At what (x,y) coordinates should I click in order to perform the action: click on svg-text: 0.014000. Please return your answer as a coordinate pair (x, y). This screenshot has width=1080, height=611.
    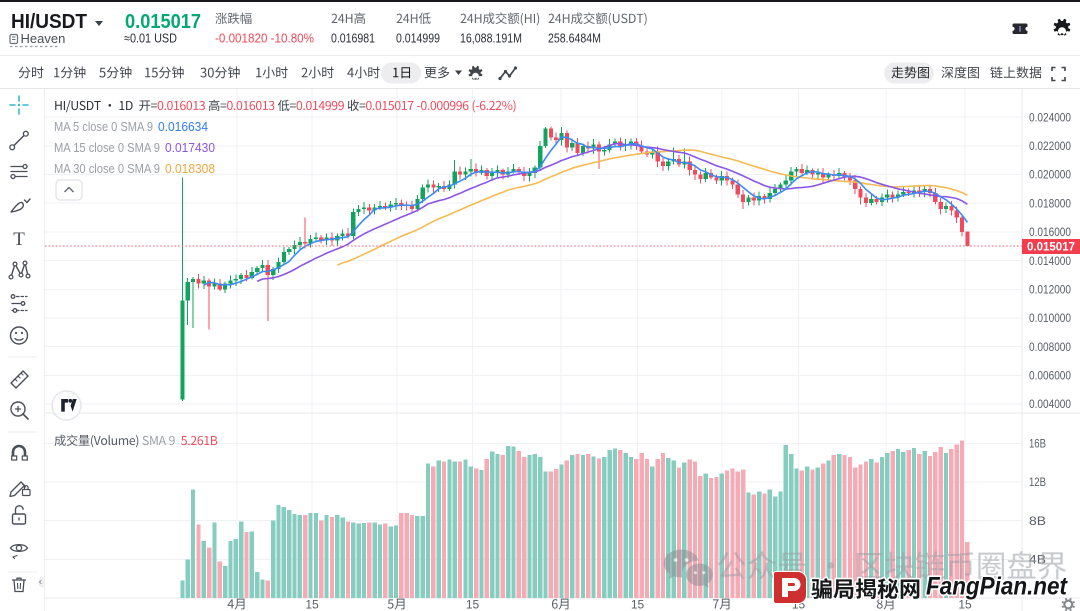
    Looking at the image, I should click on (1050, 261).